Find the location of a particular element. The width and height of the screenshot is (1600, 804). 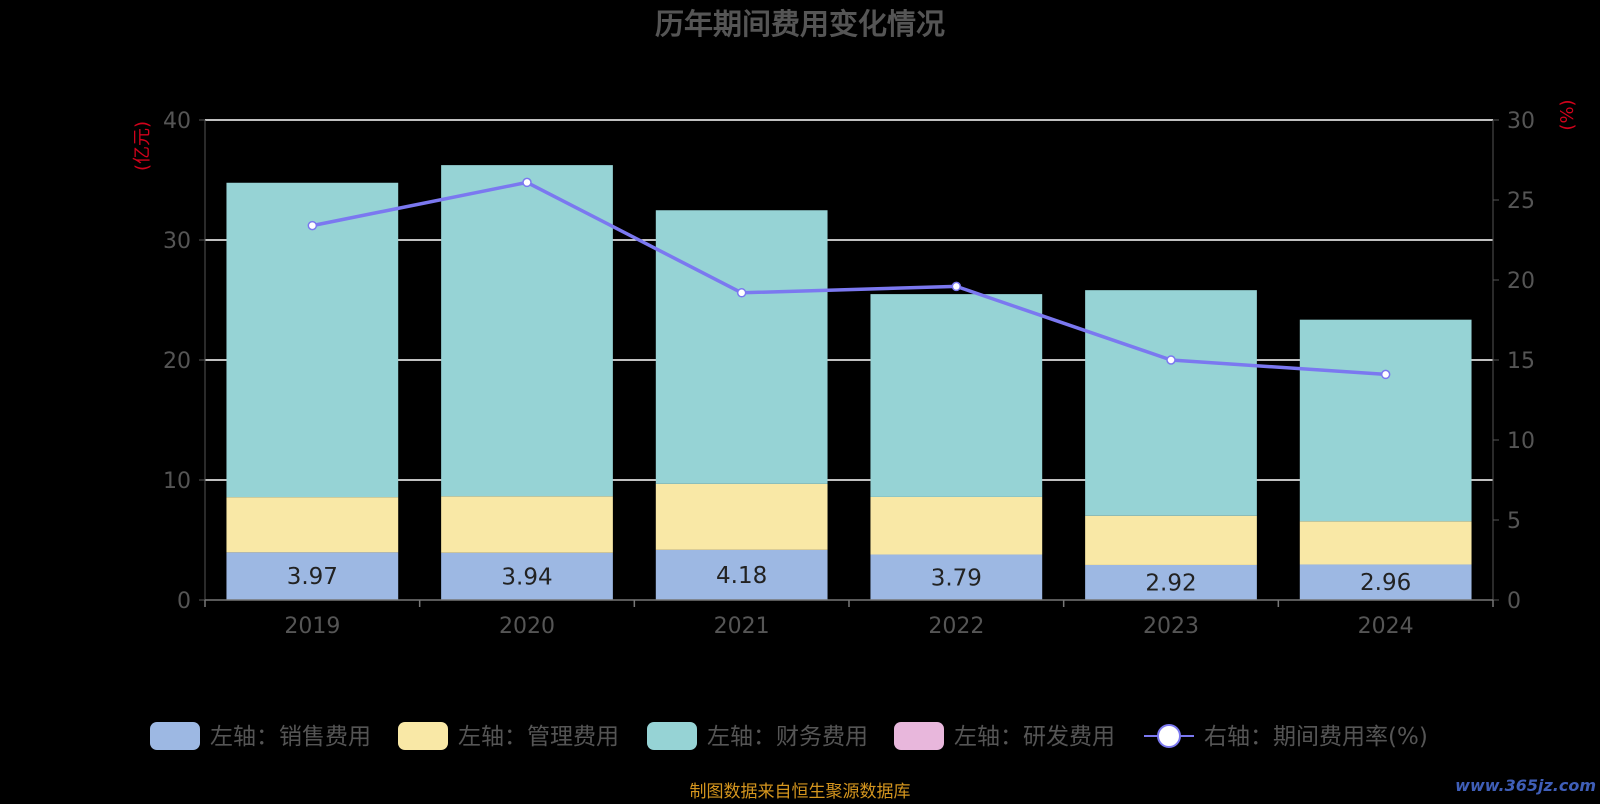

right-axis-tick-label: 20 is located at coordinates (1521, 281).